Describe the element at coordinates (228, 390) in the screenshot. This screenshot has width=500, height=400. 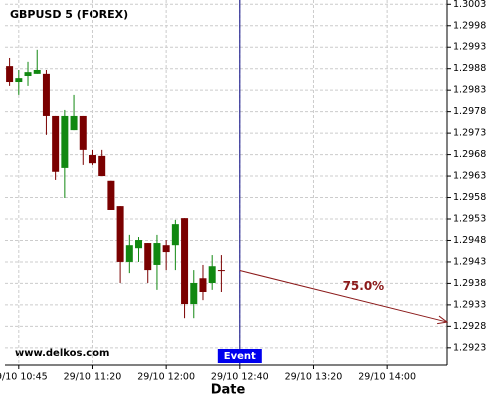
I see `x-axis-label: Date` at that location.